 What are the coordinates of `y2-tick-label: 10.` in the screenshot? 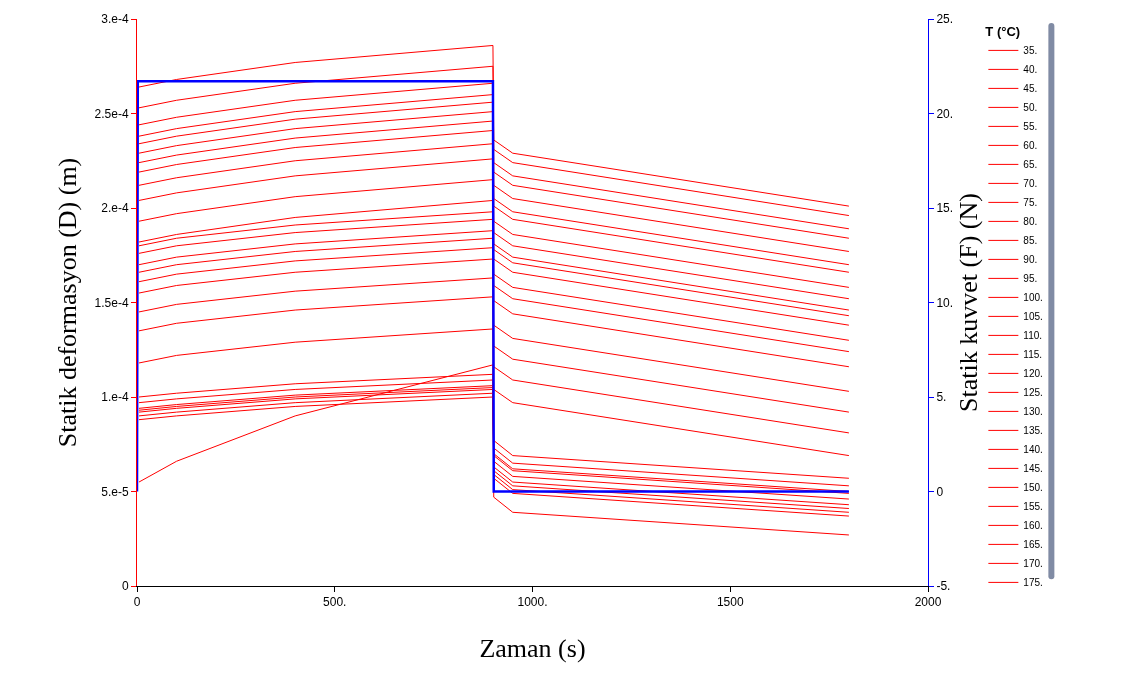 It's located at (945, 302).